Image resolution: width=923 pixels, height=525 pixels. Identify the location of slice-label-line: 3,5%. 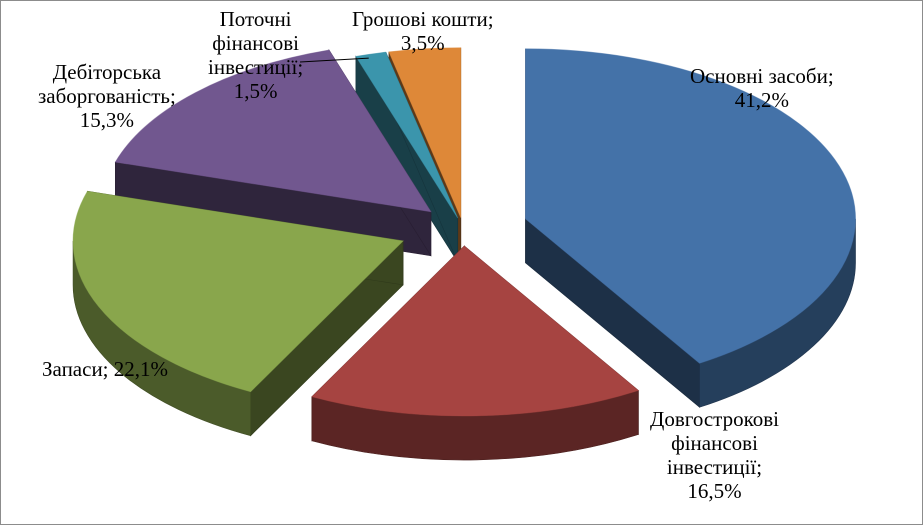
(422, 43).